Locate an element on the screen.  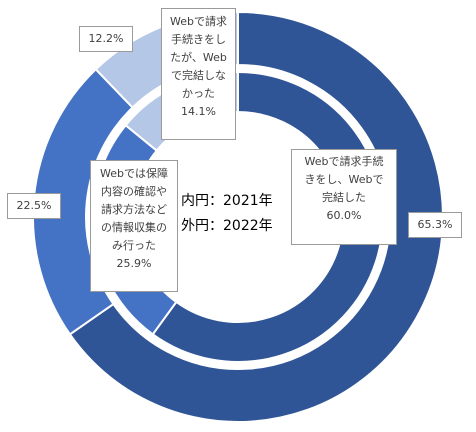
center-text-outer-year: 外円：2022年 is located at coordinates (227, 226).